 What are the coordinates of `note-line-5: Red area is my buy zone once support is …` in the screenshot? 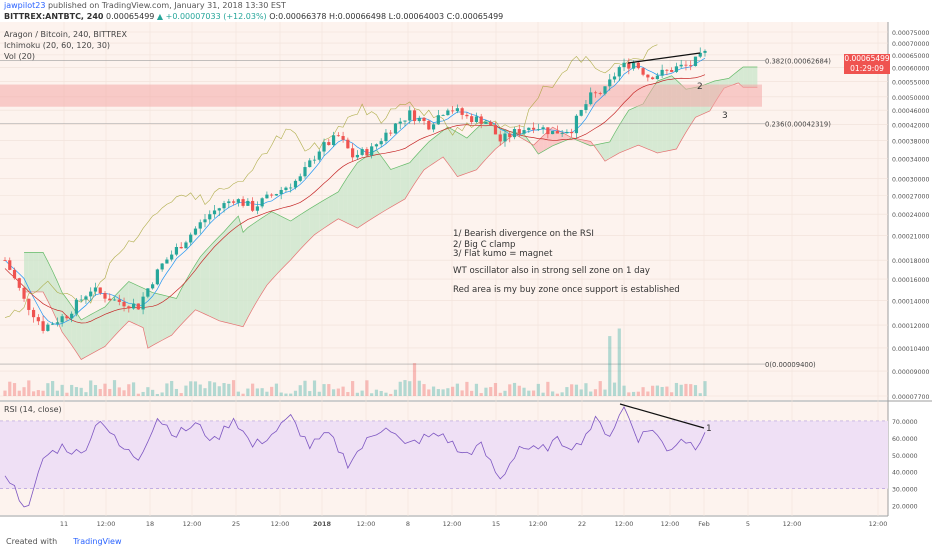 It's located at (566, 290).